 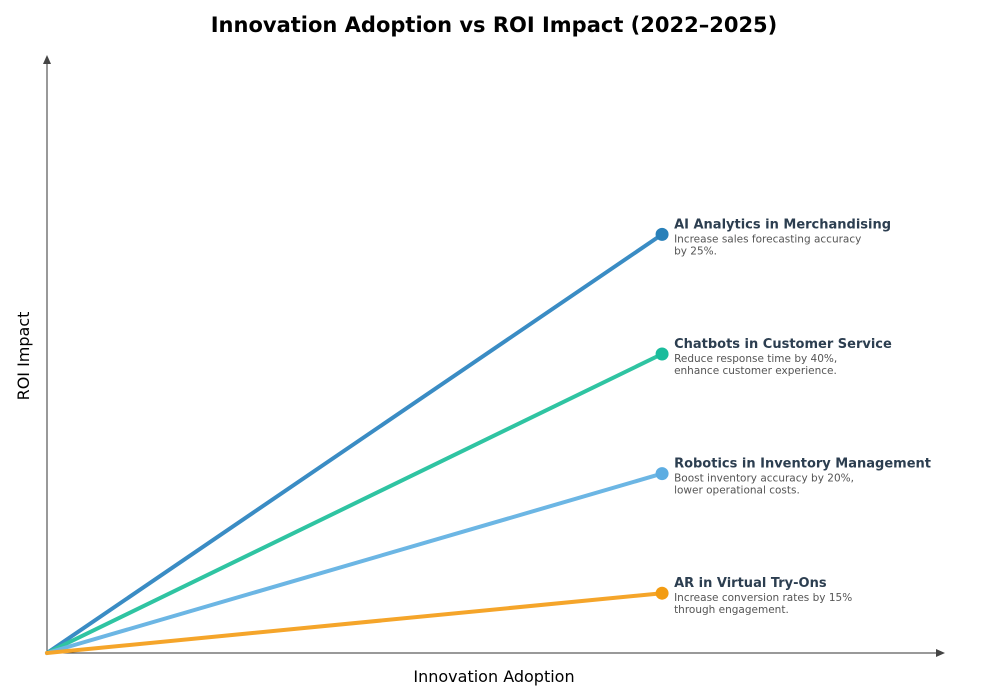 I want to click on series-label-0: AI Analytics in Merchandising, so click(x=782, y=224).